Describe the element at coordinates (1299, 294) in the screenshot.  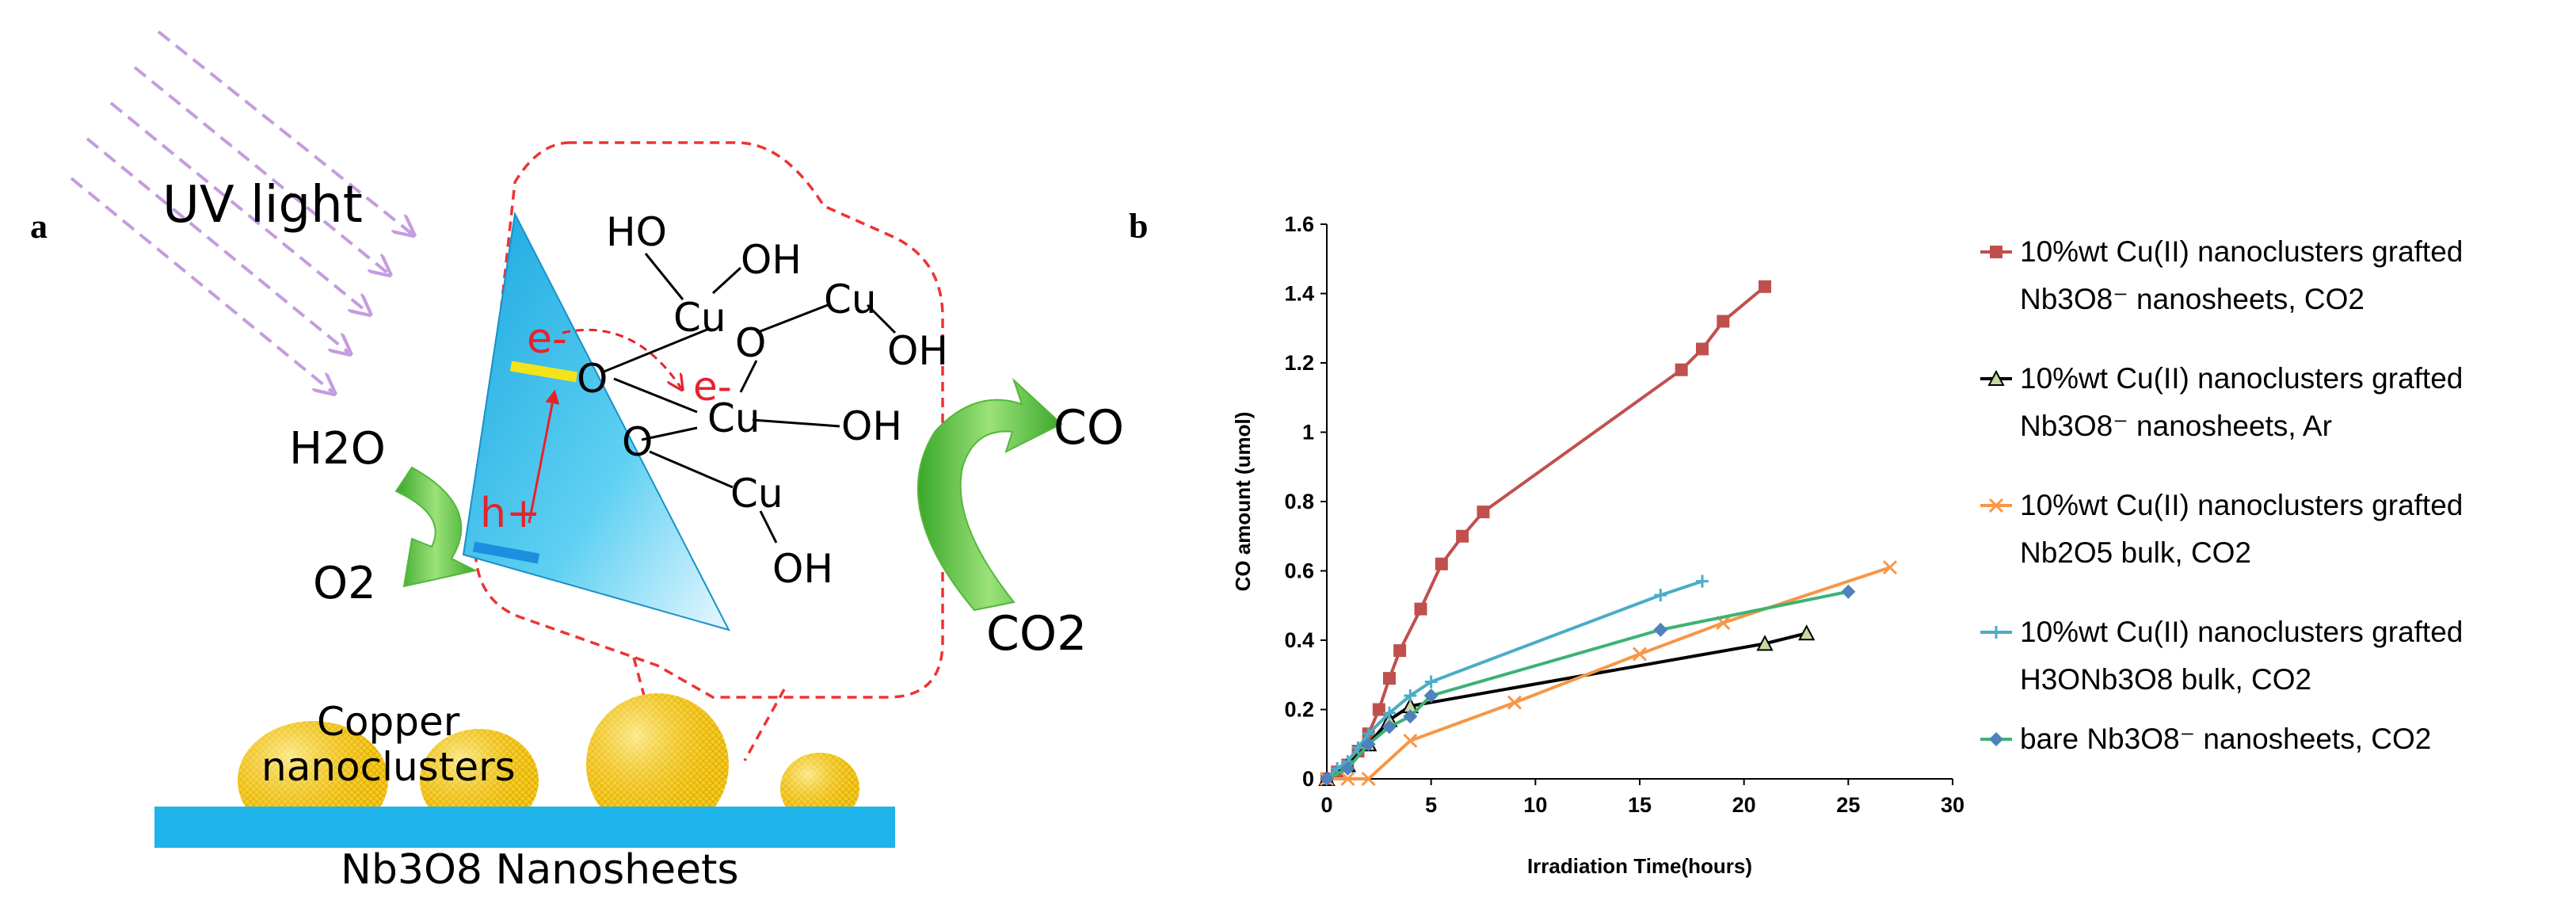
I see `y-tick-label: 1.4` at that location.